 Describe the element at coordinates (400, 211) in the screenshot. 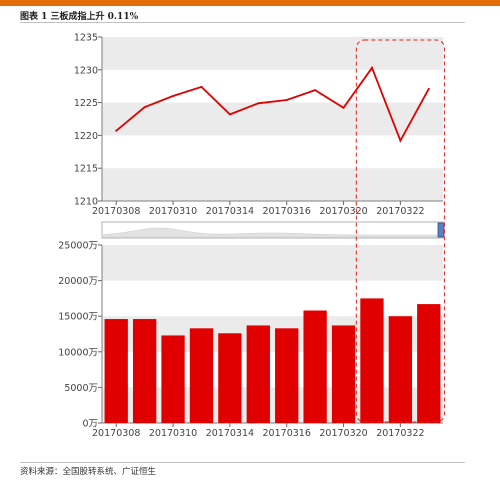

I see `line-chart-x-tick-label: 20170322` at that location.